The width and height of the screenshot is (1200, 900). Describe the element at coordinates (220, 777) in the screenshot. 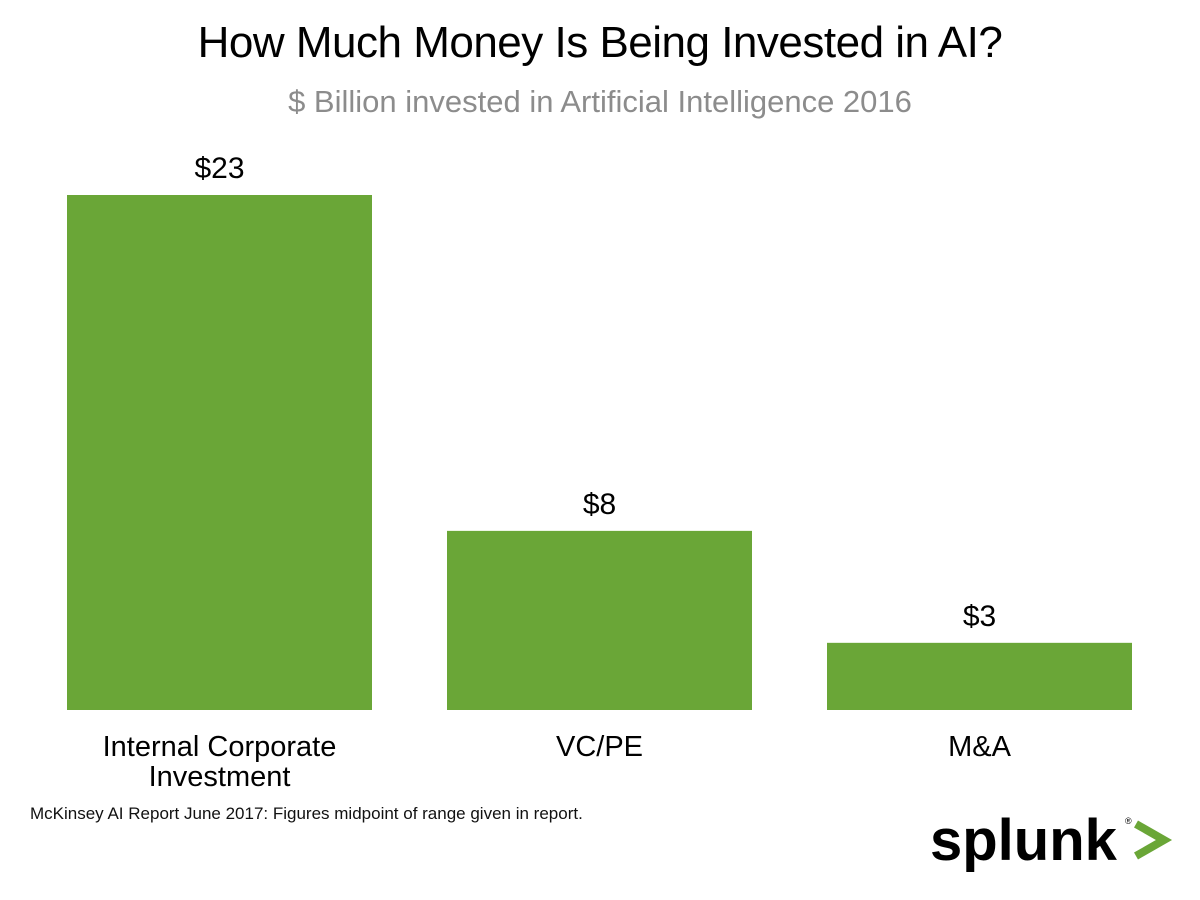

I see `category-label-1-line-2: Investment` at that location.